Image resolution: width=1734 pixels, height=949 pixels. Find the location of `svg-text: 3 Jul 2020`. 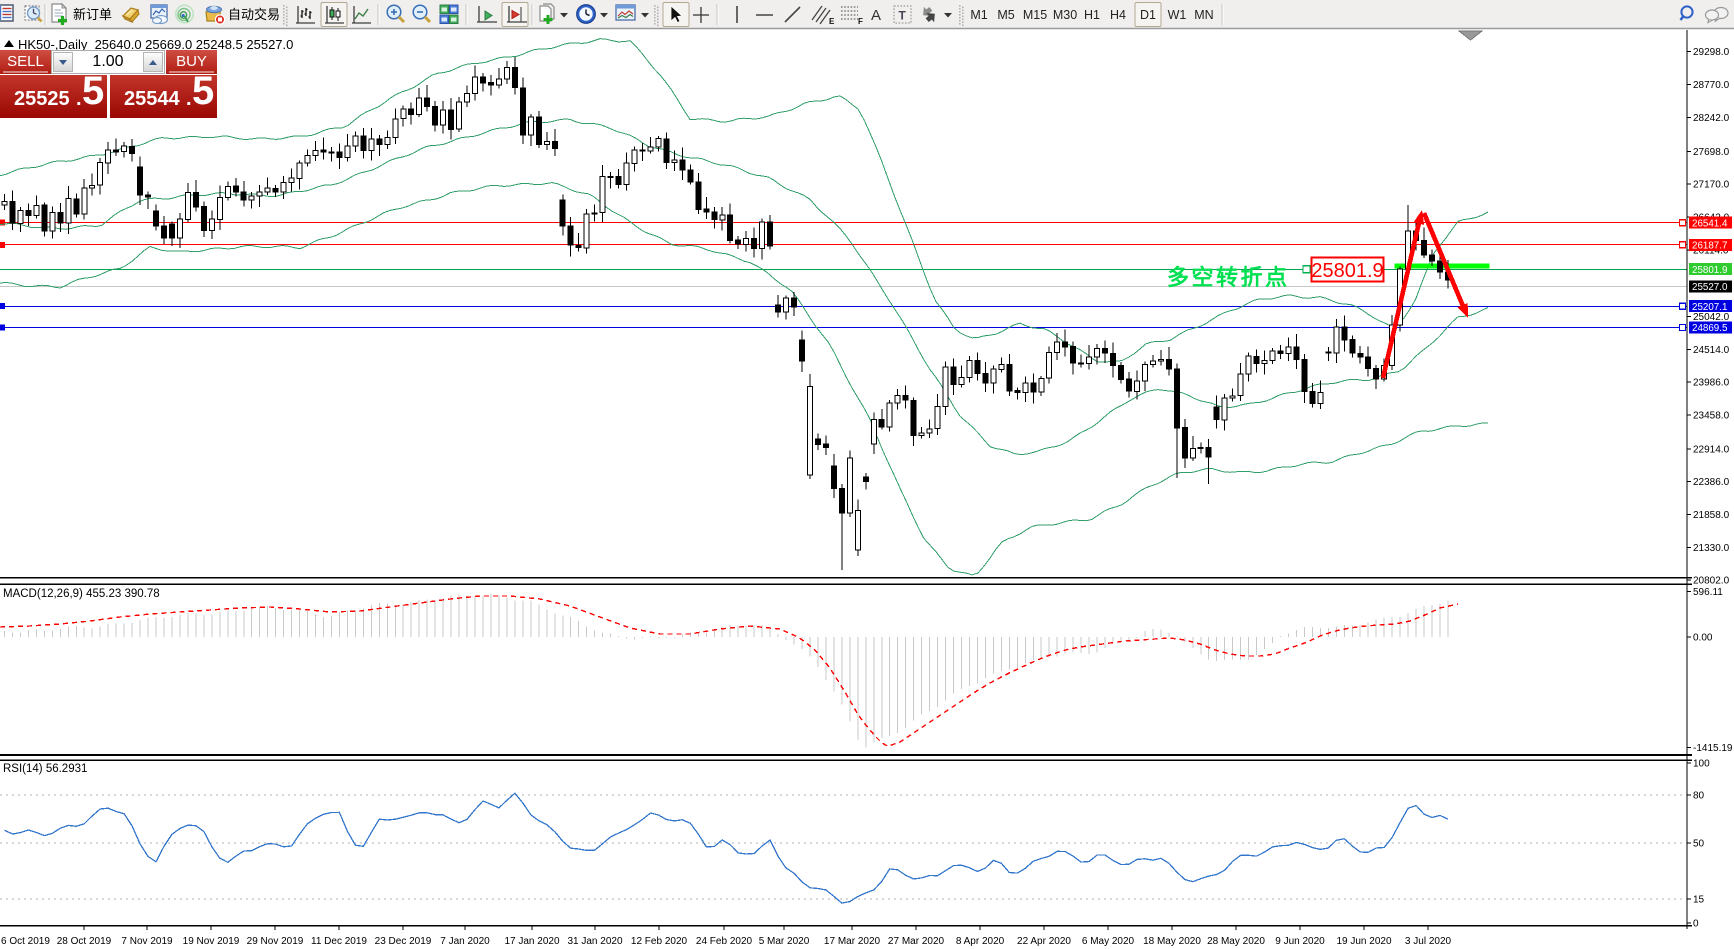

svg-text: 3 Jul 2020 is located at coordinates (1428, 941).